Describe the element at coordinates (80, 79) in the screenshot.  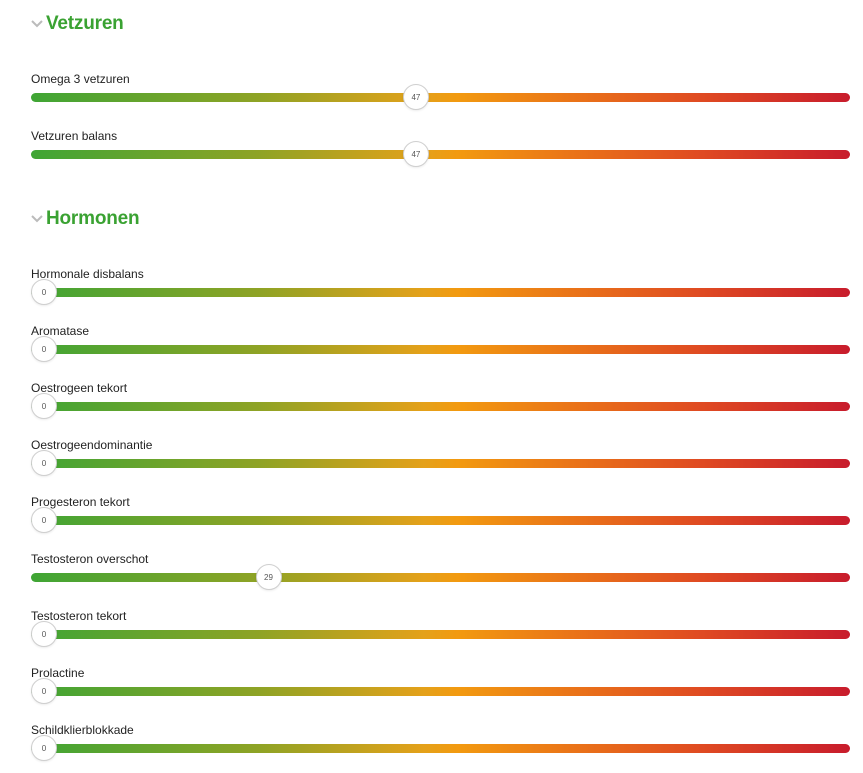
I see `slider-label: Omega 3 vetzuren` at that location.